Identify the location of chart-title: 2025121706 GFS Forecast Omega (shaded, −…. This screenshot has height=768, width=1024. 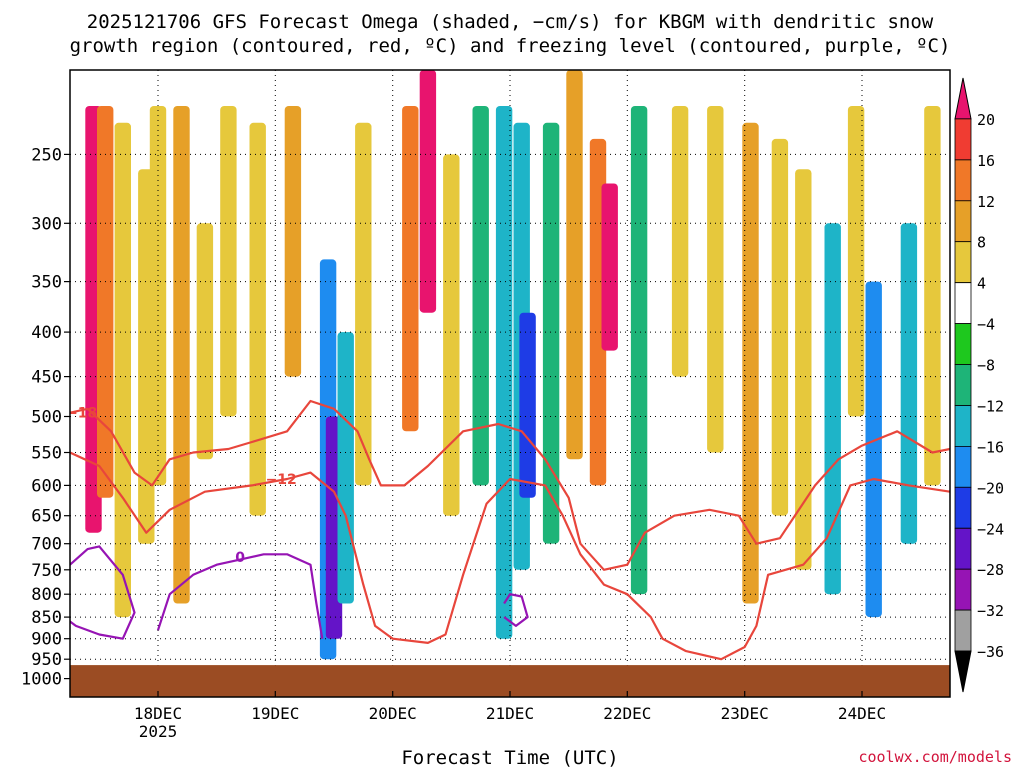
(510, 22).